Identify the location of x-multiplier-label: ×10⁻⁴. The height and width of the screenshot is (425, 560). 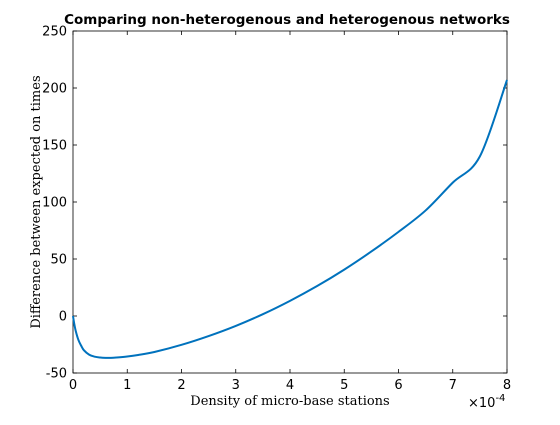
(486, 402).